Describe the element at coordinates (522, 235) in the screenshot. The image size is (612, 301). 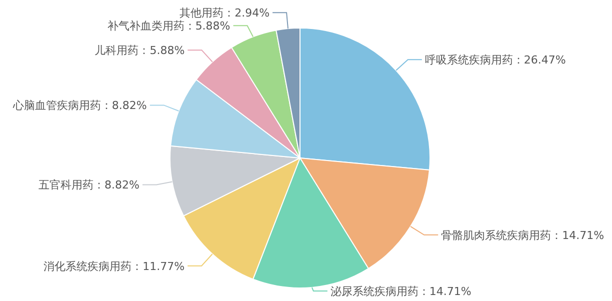
I see `slice-label: 骨骼肌肉系统疾病用药：14.71%` at that location.